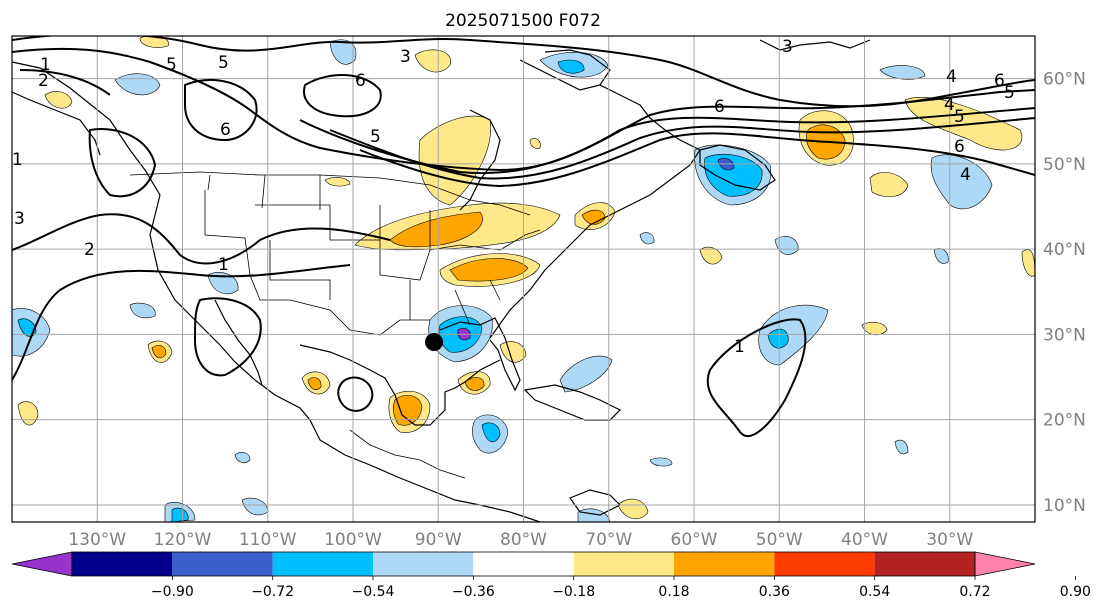 The image size is (1105, 615). What do you see at coordinates (172, 592) in the screenshot?
I see `colorbar-tick-label: −0.90` at bounding box center [172, 592].